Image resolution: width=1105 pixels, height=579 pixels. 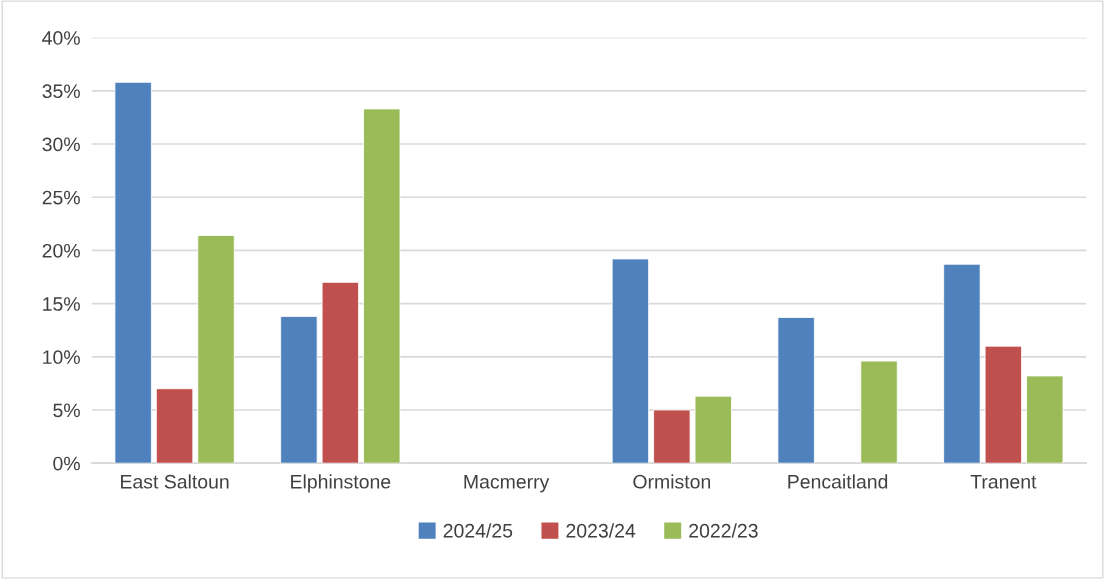 What do you see at coordinates (61, 357) in the screenshot?
I see `y-tick-label: 10%` at bounding box center [61, 357].